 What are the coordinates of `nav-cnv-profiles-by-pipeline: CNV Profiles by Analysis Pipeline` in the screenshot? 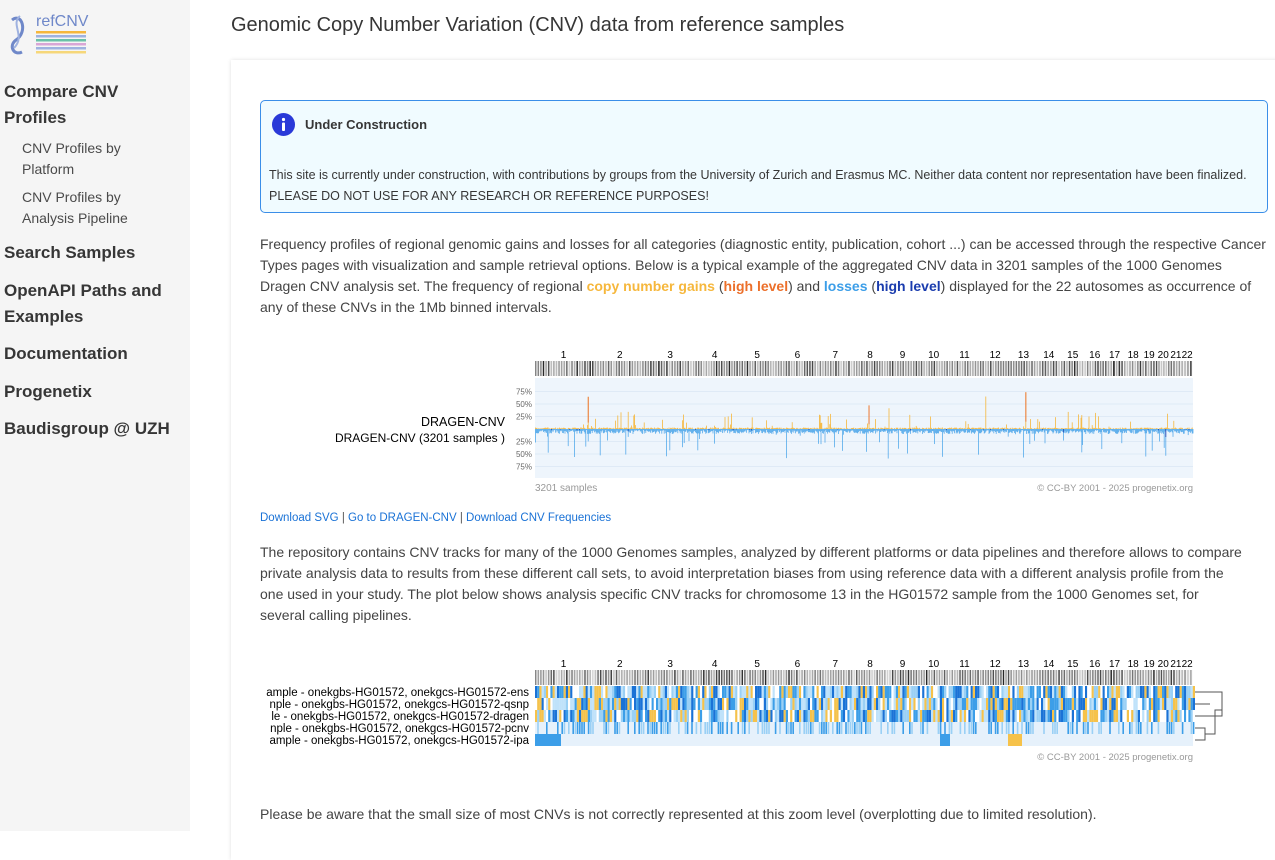 It's located at (97, 208).